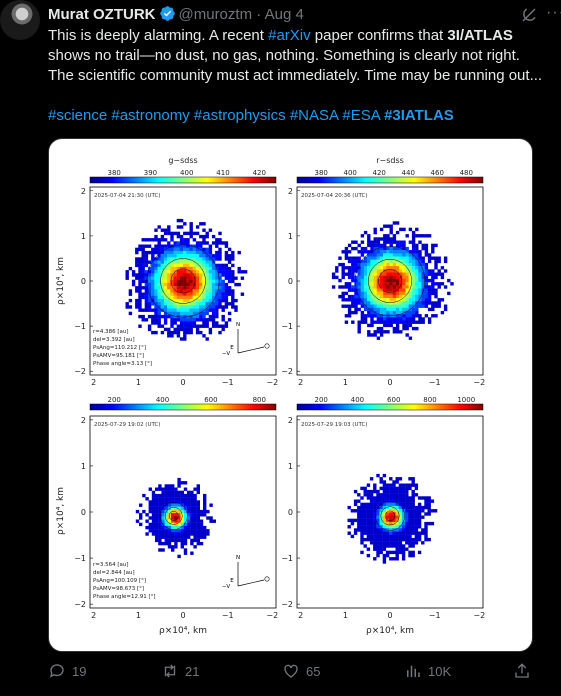 Image resolution: width=561 pixels, height=696 pixels. I want to click on post-date: Aug 4, so click(284, 14).